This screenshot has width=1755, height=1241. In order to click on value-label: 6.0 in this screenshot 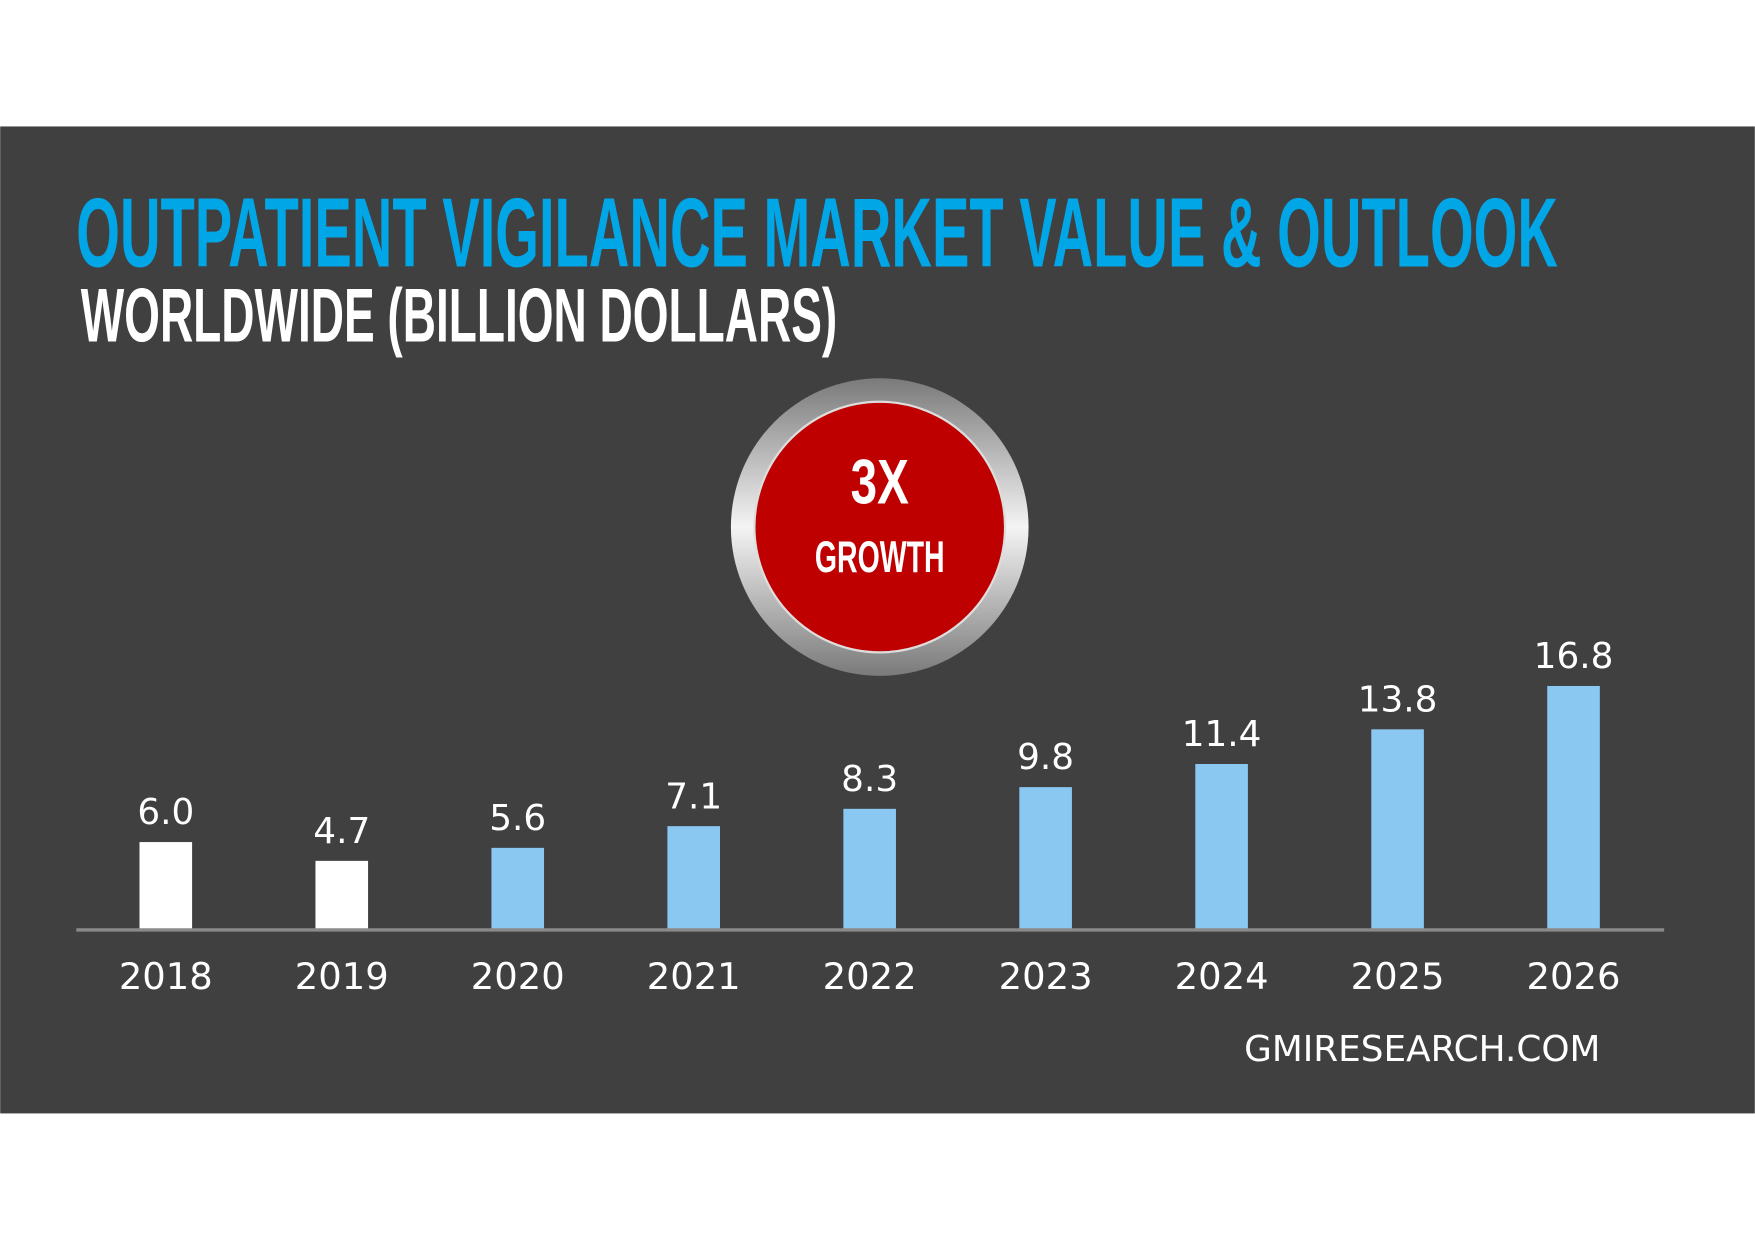, I will do `click(165, 812)`.